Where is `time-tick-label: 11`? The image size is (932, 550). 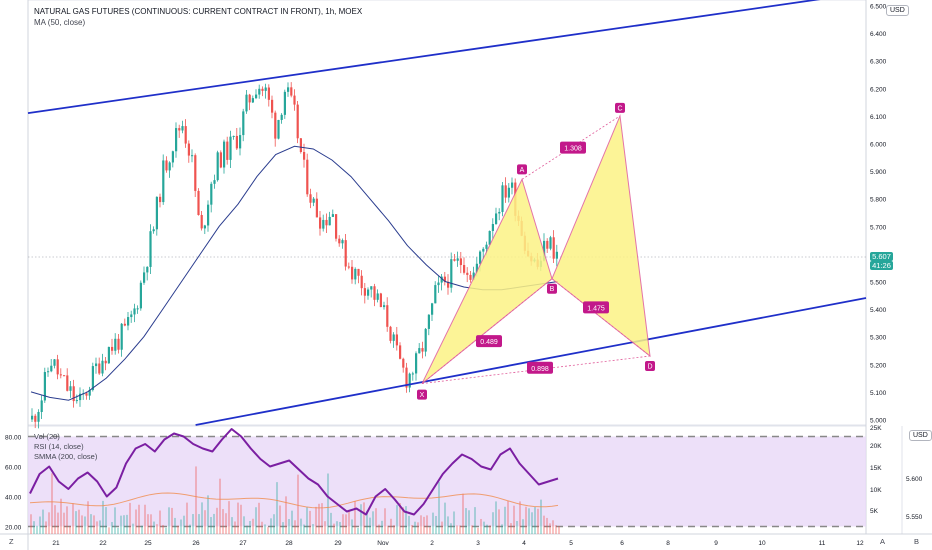
time-tick-label: 11 is located at coordinates (822, 543).